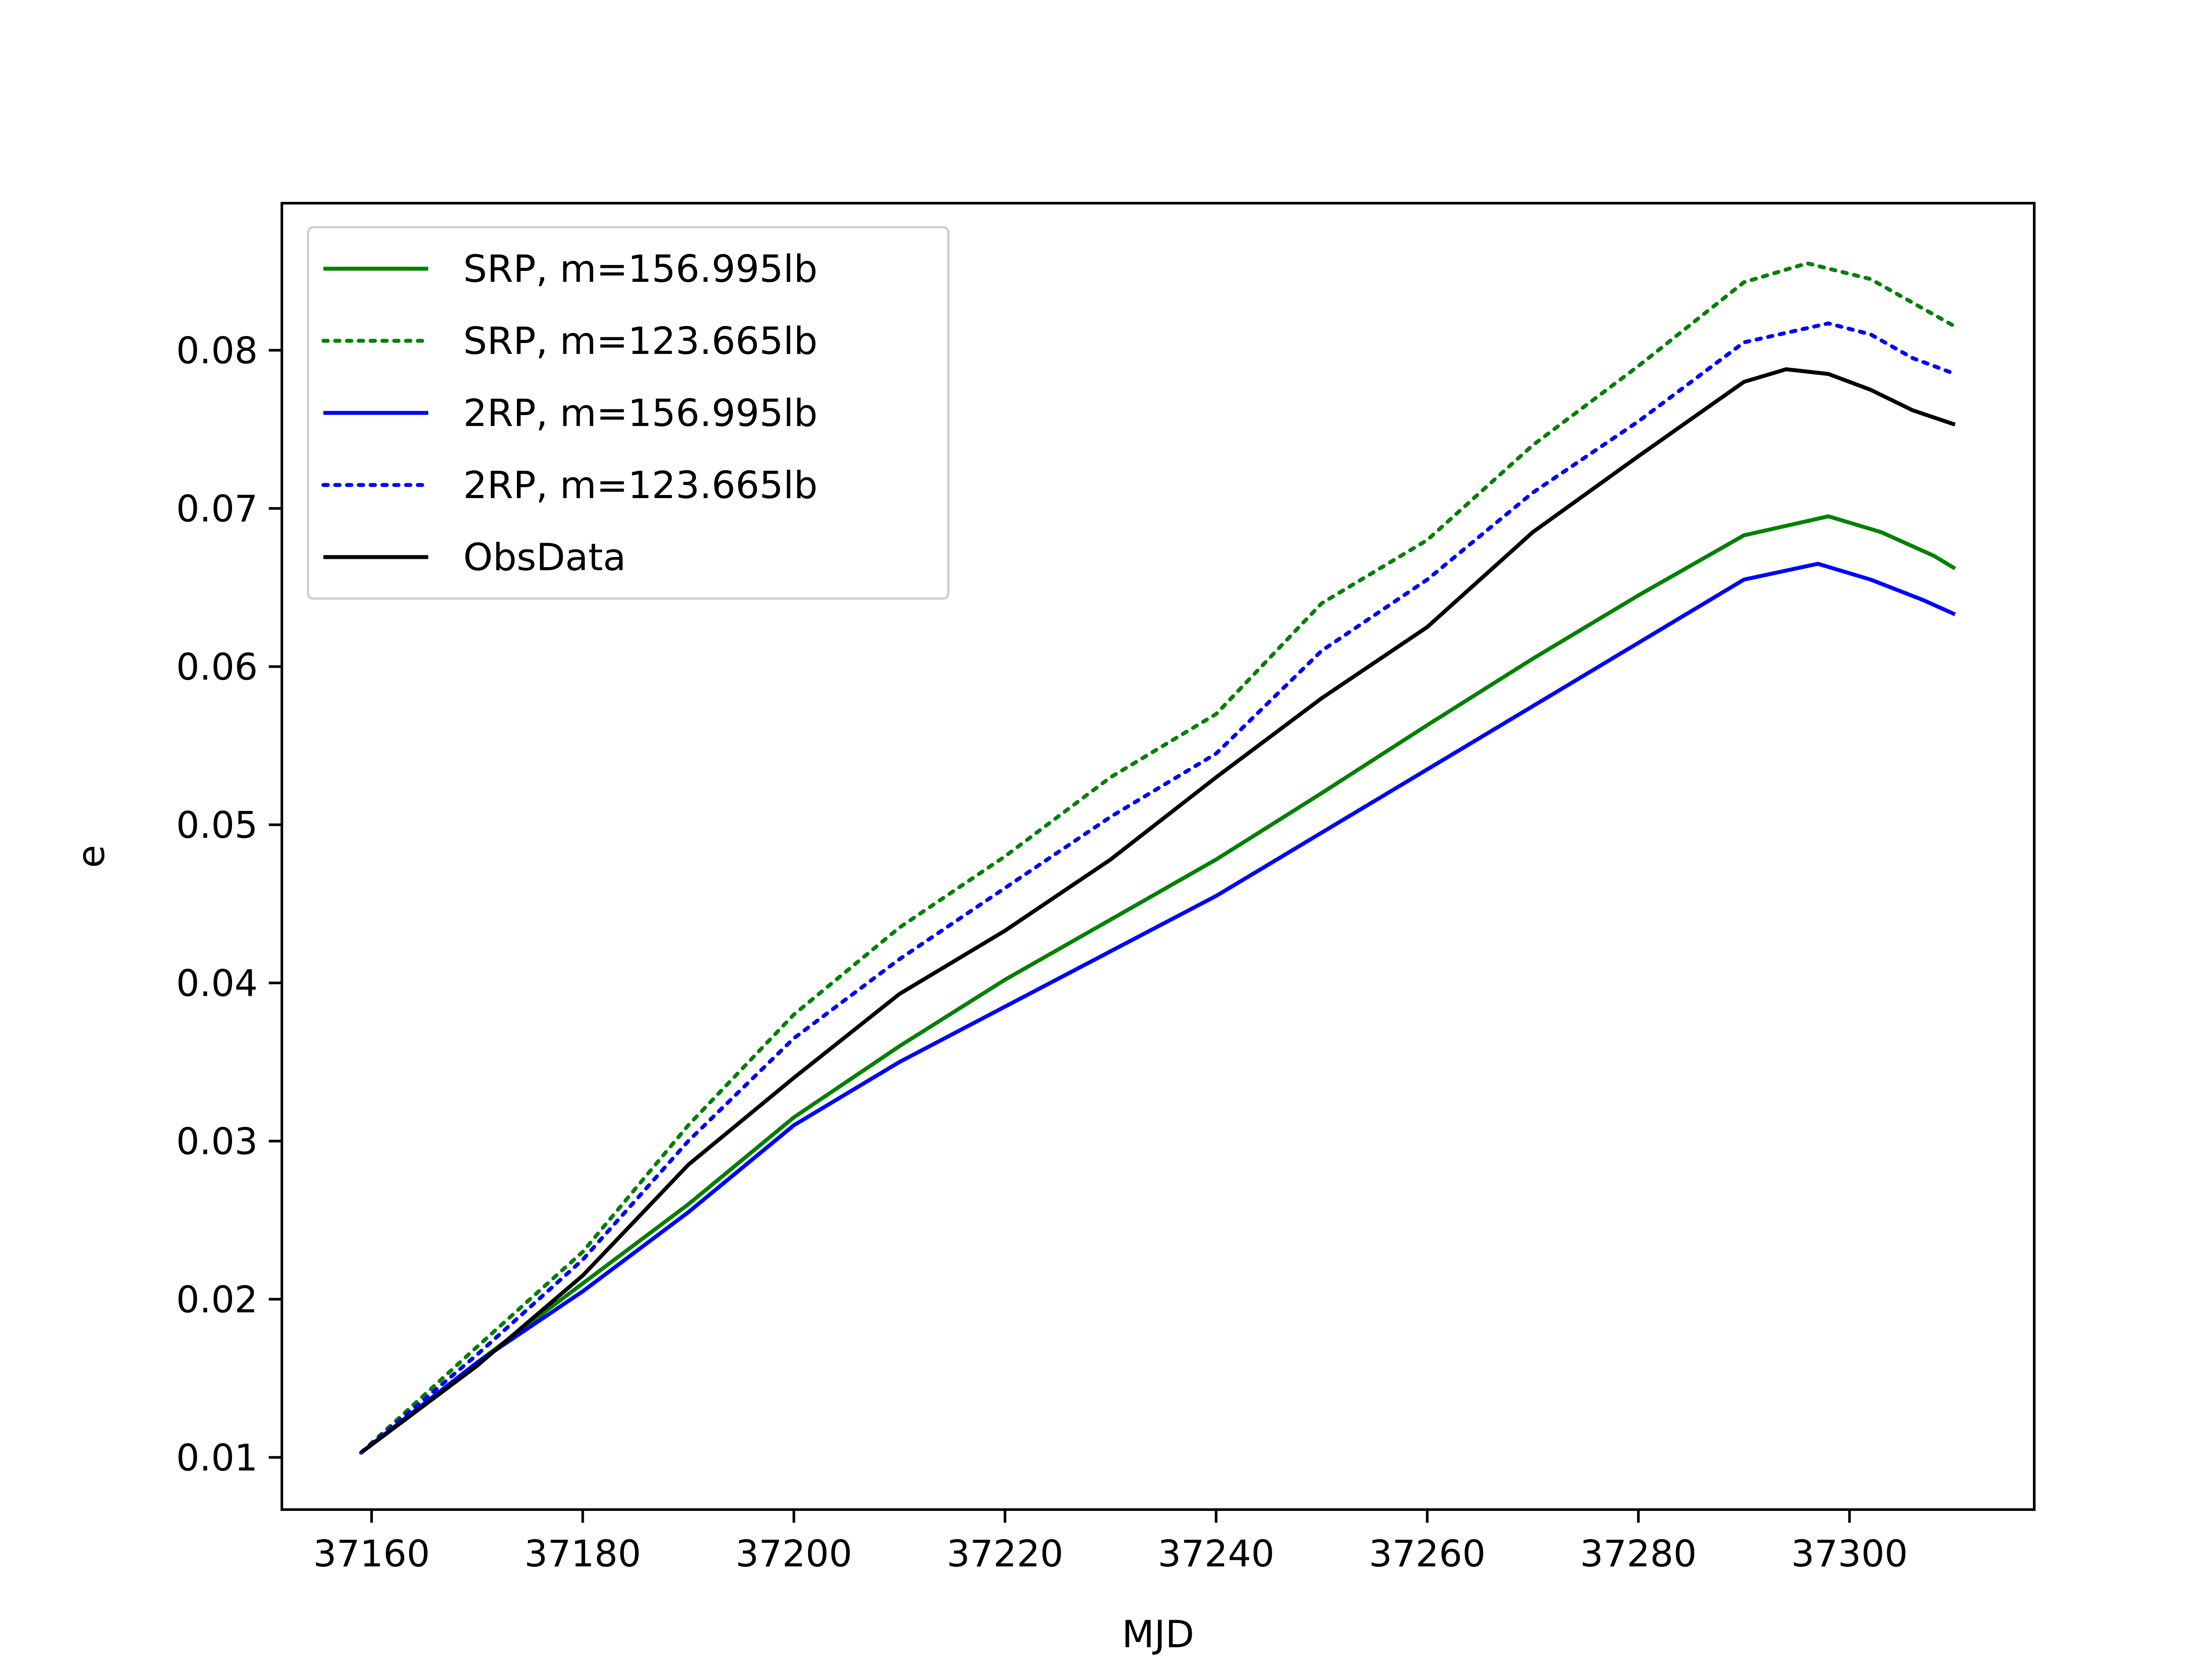 The height and width of the screenshot is (1680, 2185). What do you see at coordinates (583, 1554) in the screenshot?
I see `x-tick-label: 37180` at bounding box center [583, 1554].